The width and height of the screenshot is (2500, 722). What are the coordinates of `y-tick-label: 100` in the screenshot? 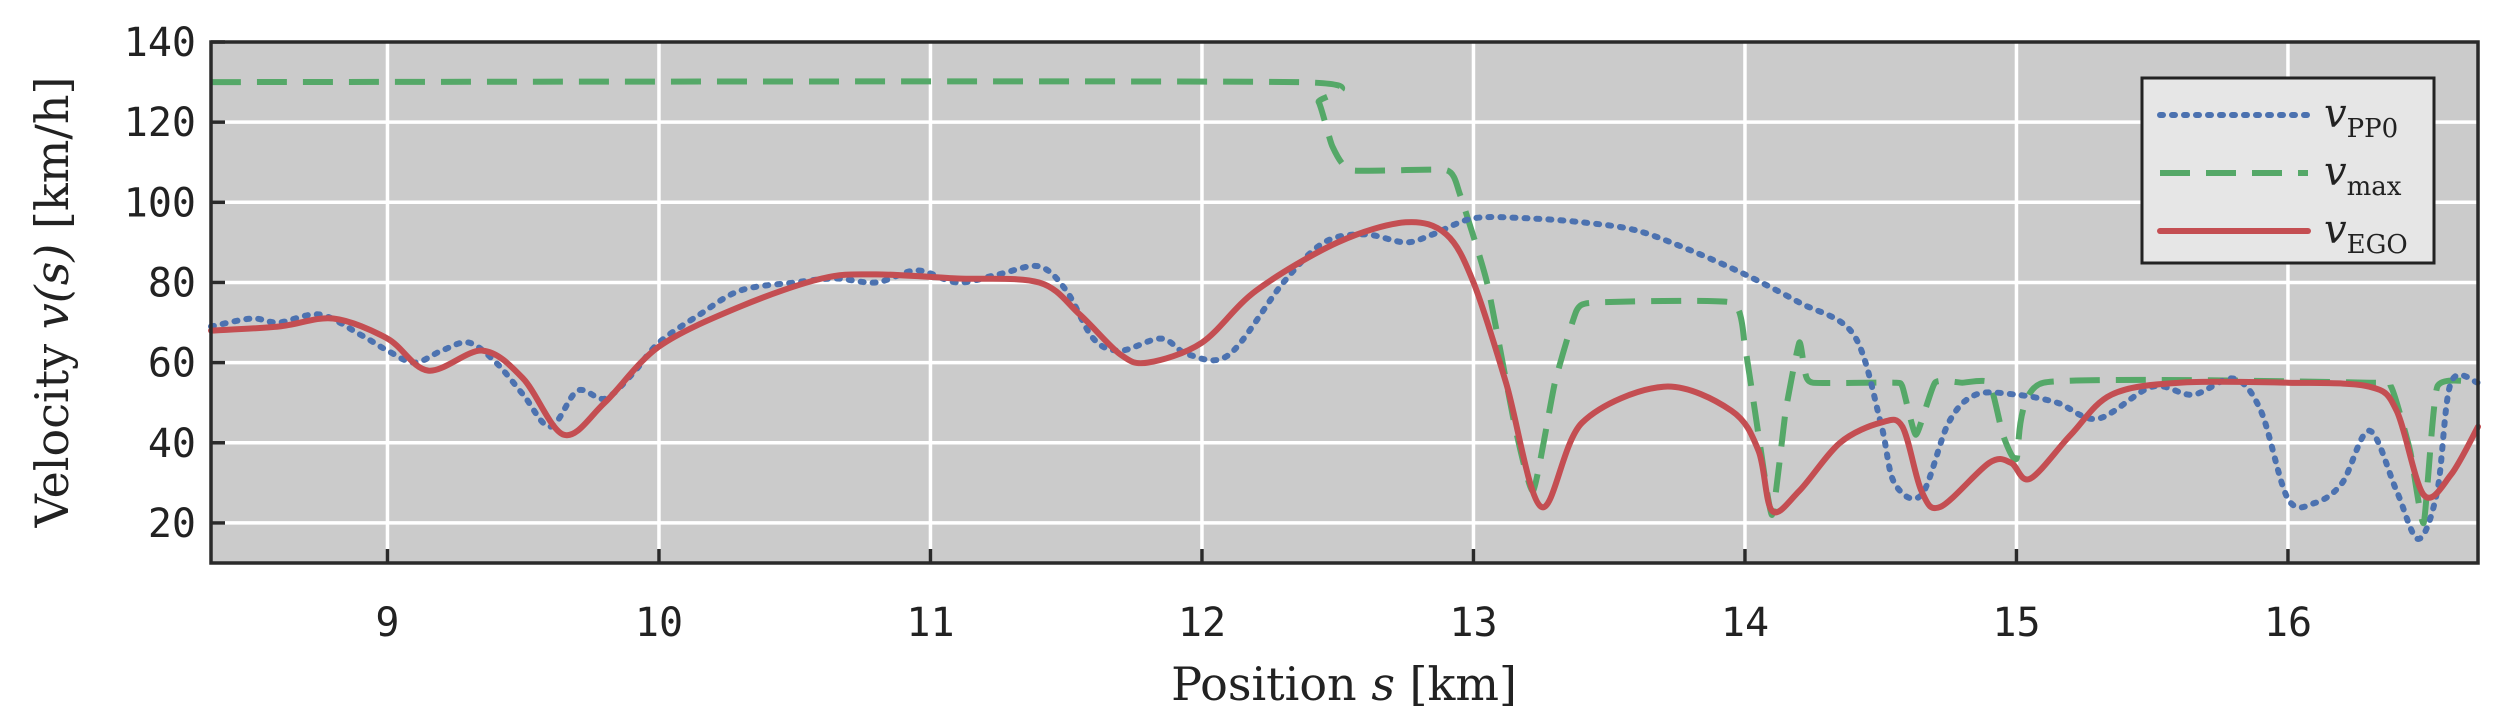 It's located at (160, 203).